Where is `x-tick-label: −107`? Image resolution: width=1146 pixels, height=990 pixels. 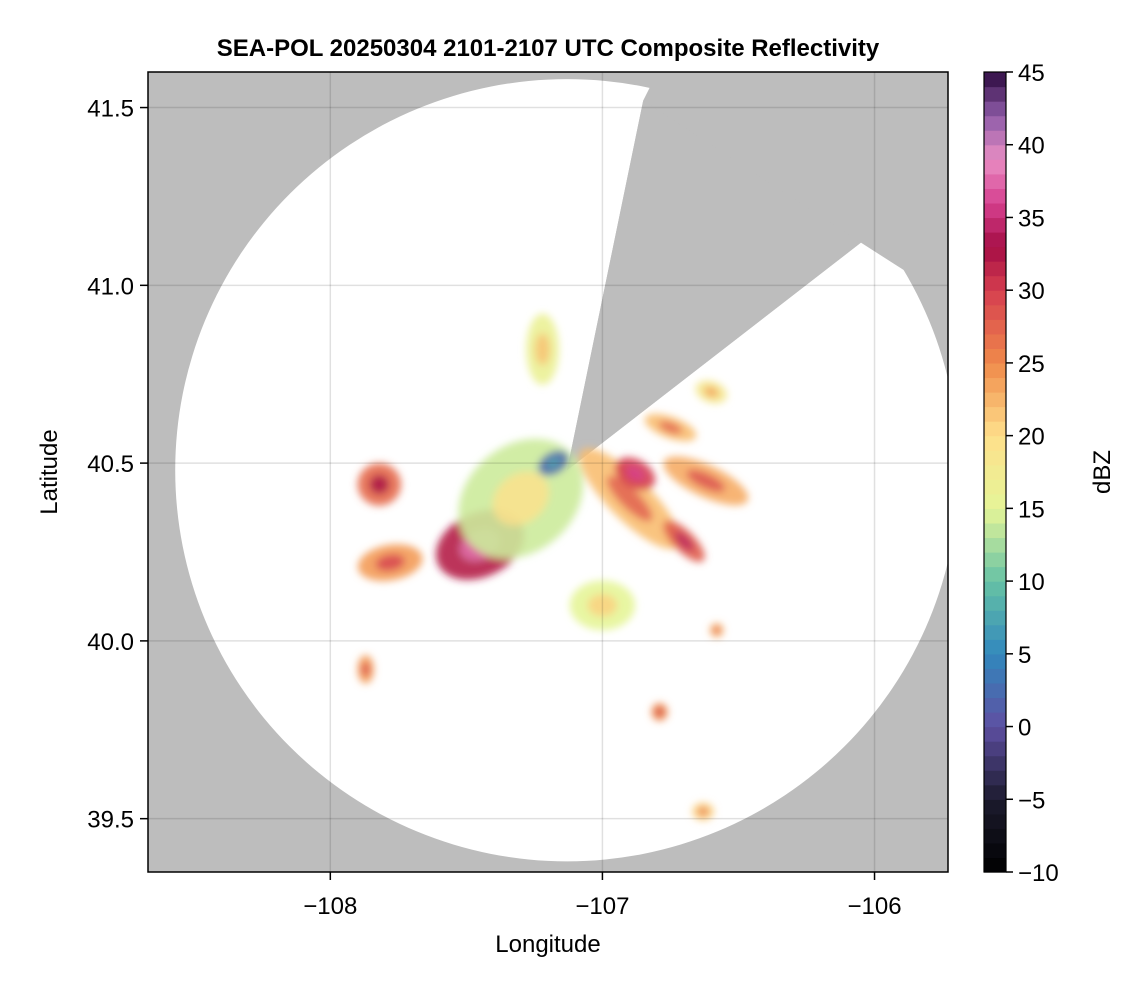 x-tick-label: −107 is located at coordinates (602, 906).